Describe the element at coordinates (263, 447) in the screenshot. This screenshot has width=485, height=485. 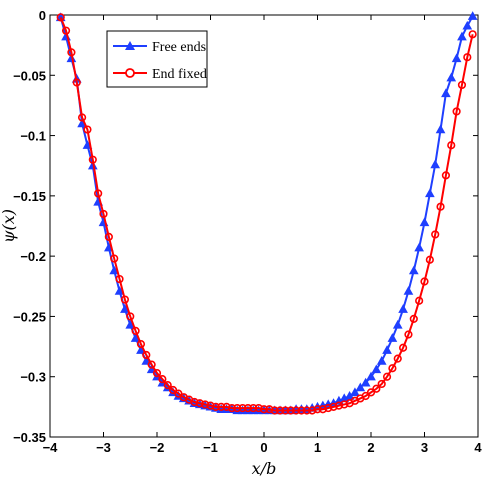
I see `x-tick-label: 0` at that location.